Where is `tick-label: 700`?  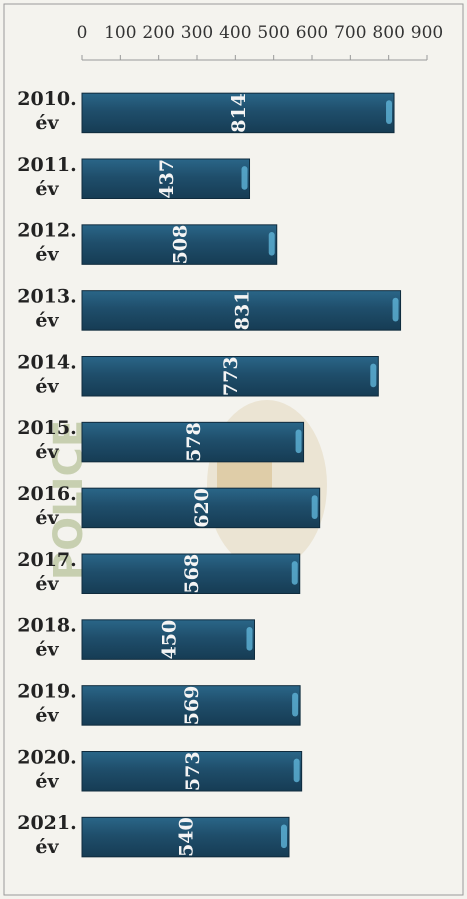
tick-label: 700 is located at coordinates (350, 33).